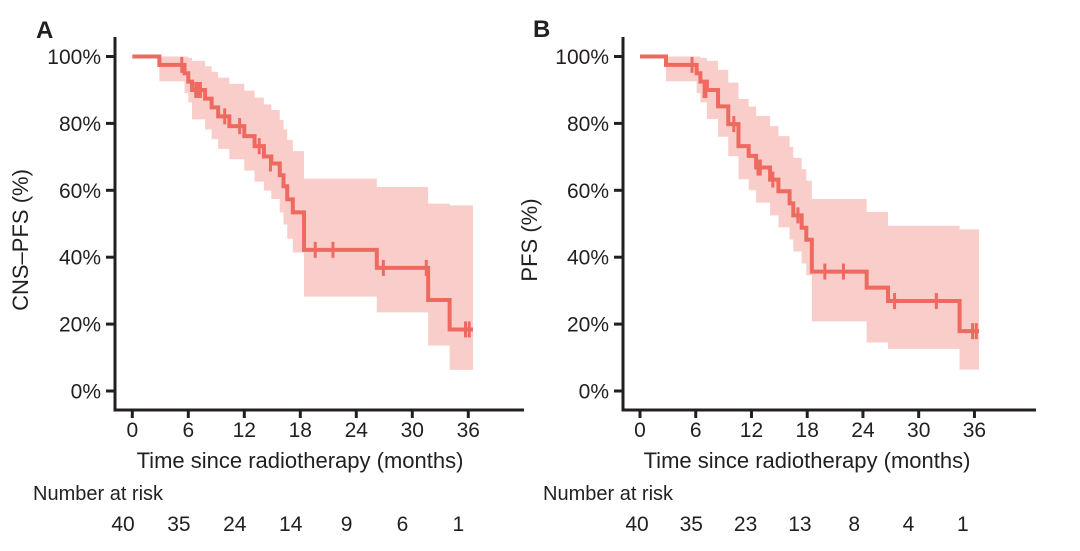 This screenshot has width=1080, height=551. I want to click on panel-a-letter: A, so click(44, 30).